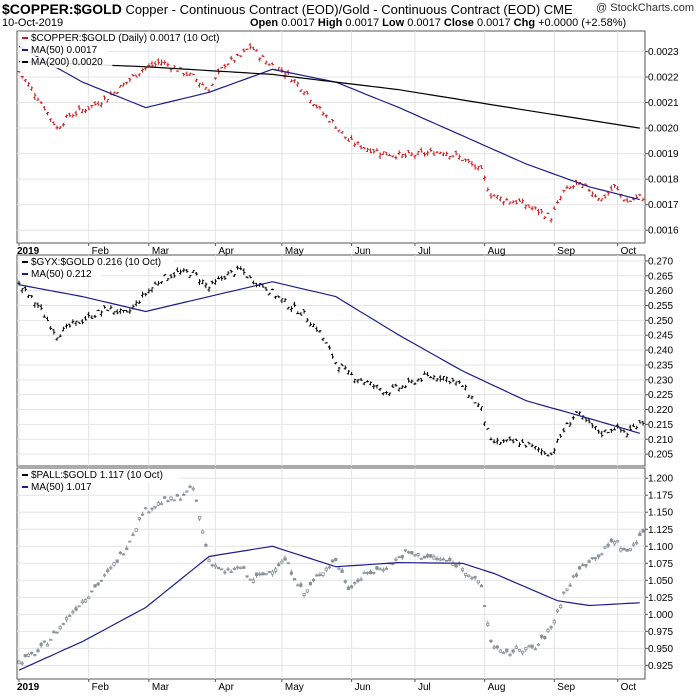 The height and width of the screenshot is (700, 700). I want to click on y-tick-label: 0.270, so click(660, 261).